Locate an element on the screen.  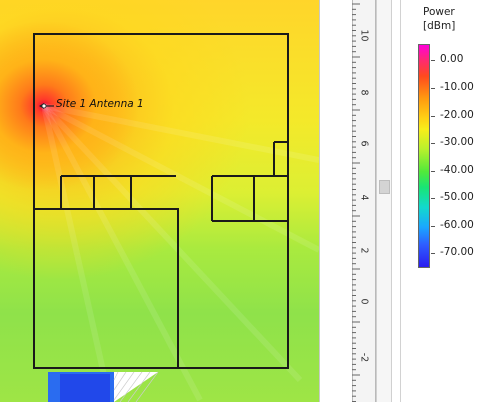
interior-walls is located at coordinates (174, 181).